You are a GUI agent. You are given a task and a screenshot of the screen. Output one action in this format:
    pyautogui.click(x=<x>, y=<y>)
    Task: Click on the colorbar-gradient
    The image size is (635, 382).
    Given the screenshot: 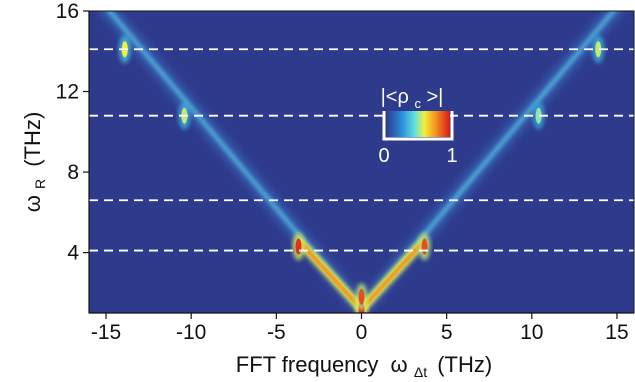 What is the action you would take?
    pyautogui.click(x=418, y=124)
    